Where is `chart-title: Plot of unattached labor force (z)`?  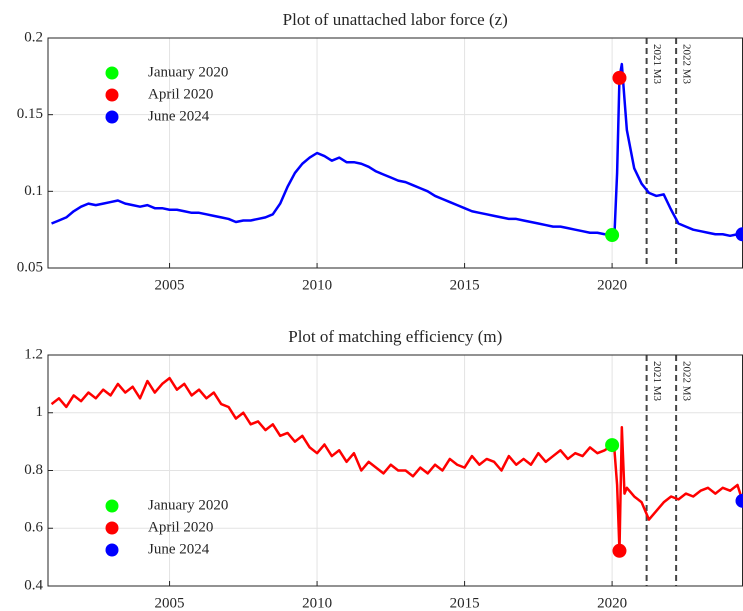
chart-title: Plot of unattached labor force (z) is located at coordinates (395, 19).